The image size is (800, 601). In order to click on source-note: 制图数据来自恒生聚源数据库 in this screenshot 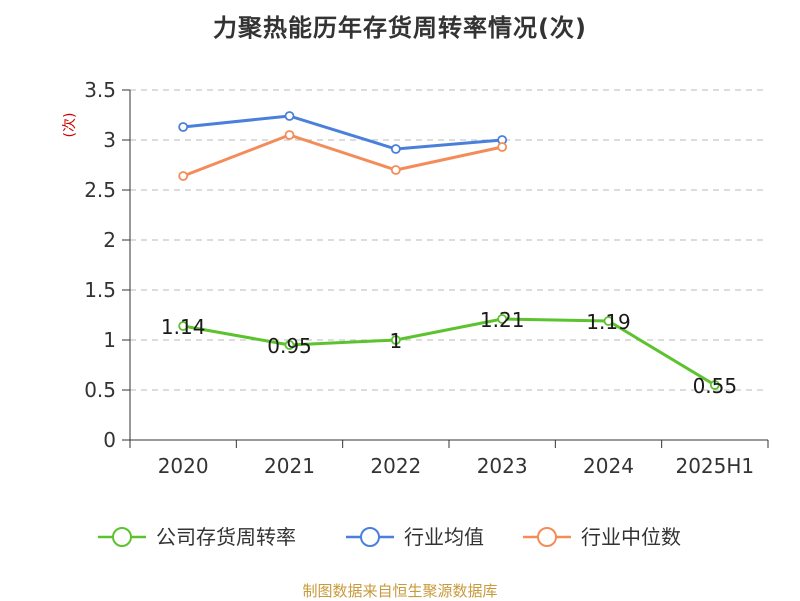, I will do `click(400, 591)`.